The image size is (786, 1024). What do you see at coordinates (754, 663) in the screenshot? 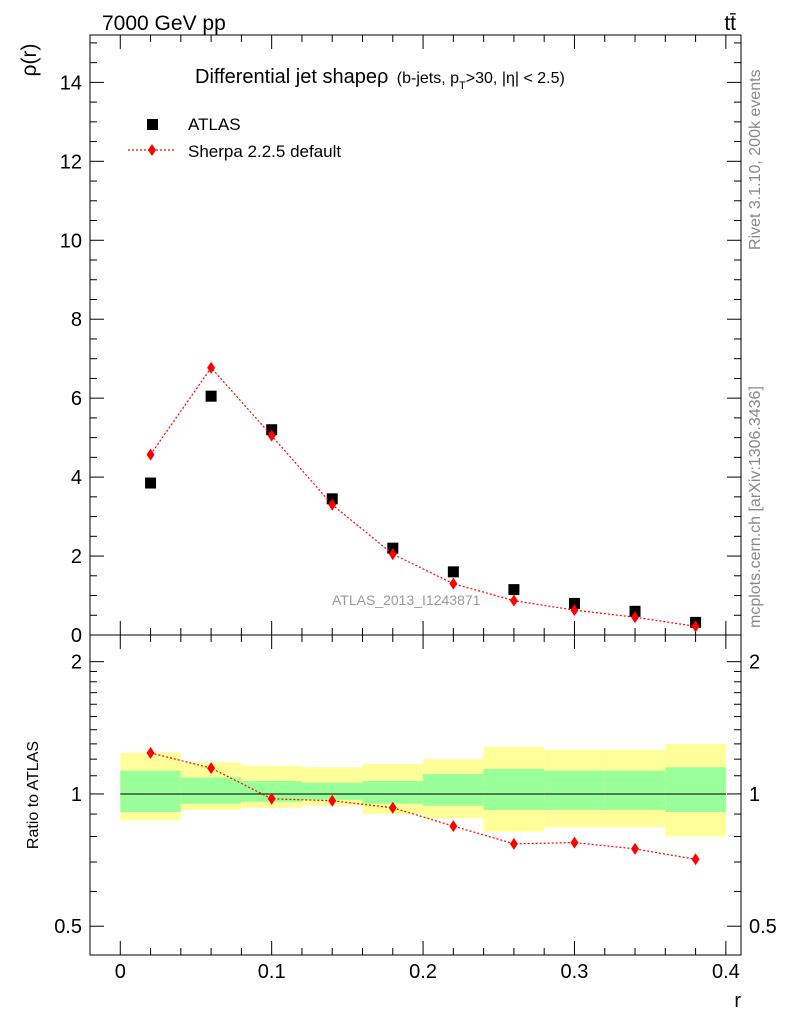
I see `ratio-y-tick-label-right: 2` at bounding box center [754, 663].